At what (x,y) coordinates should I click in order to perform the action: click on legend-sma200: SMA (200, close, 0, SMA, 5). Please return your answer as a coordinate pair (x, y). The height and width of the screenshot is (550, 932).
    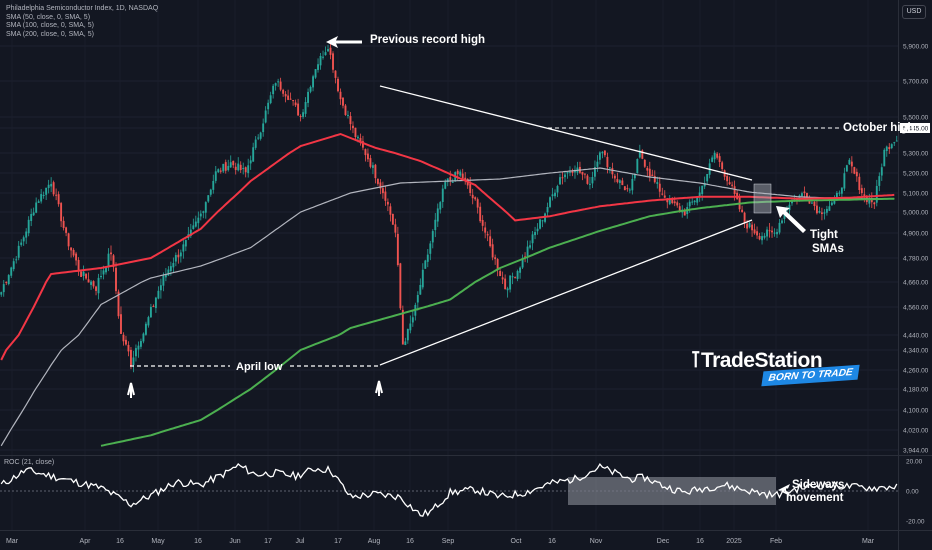
    Looking at the image, I should click on (50, 34).